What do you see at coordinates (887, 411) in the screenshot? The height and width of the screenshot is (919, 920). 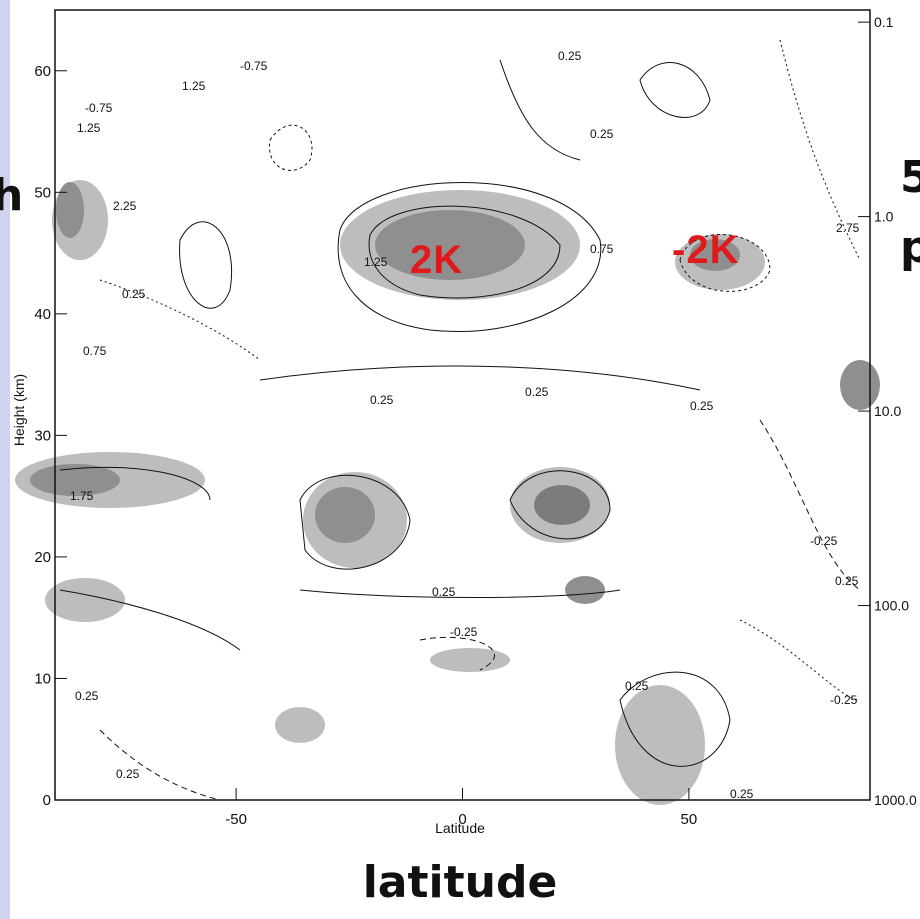 I see `y-right-tick-label: 10.0` at bounding box center [887, 411].